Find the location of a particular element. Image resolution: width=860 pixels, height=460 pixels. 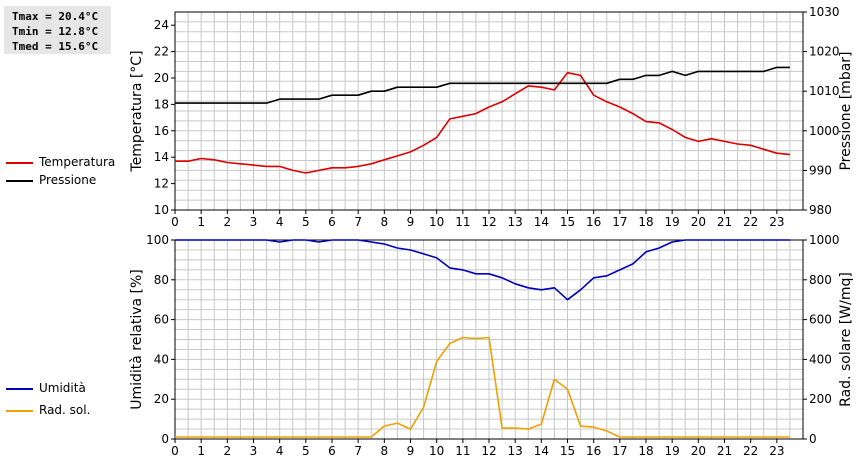

y-tick-label-left: 12 is located at coordinates (161, 184).